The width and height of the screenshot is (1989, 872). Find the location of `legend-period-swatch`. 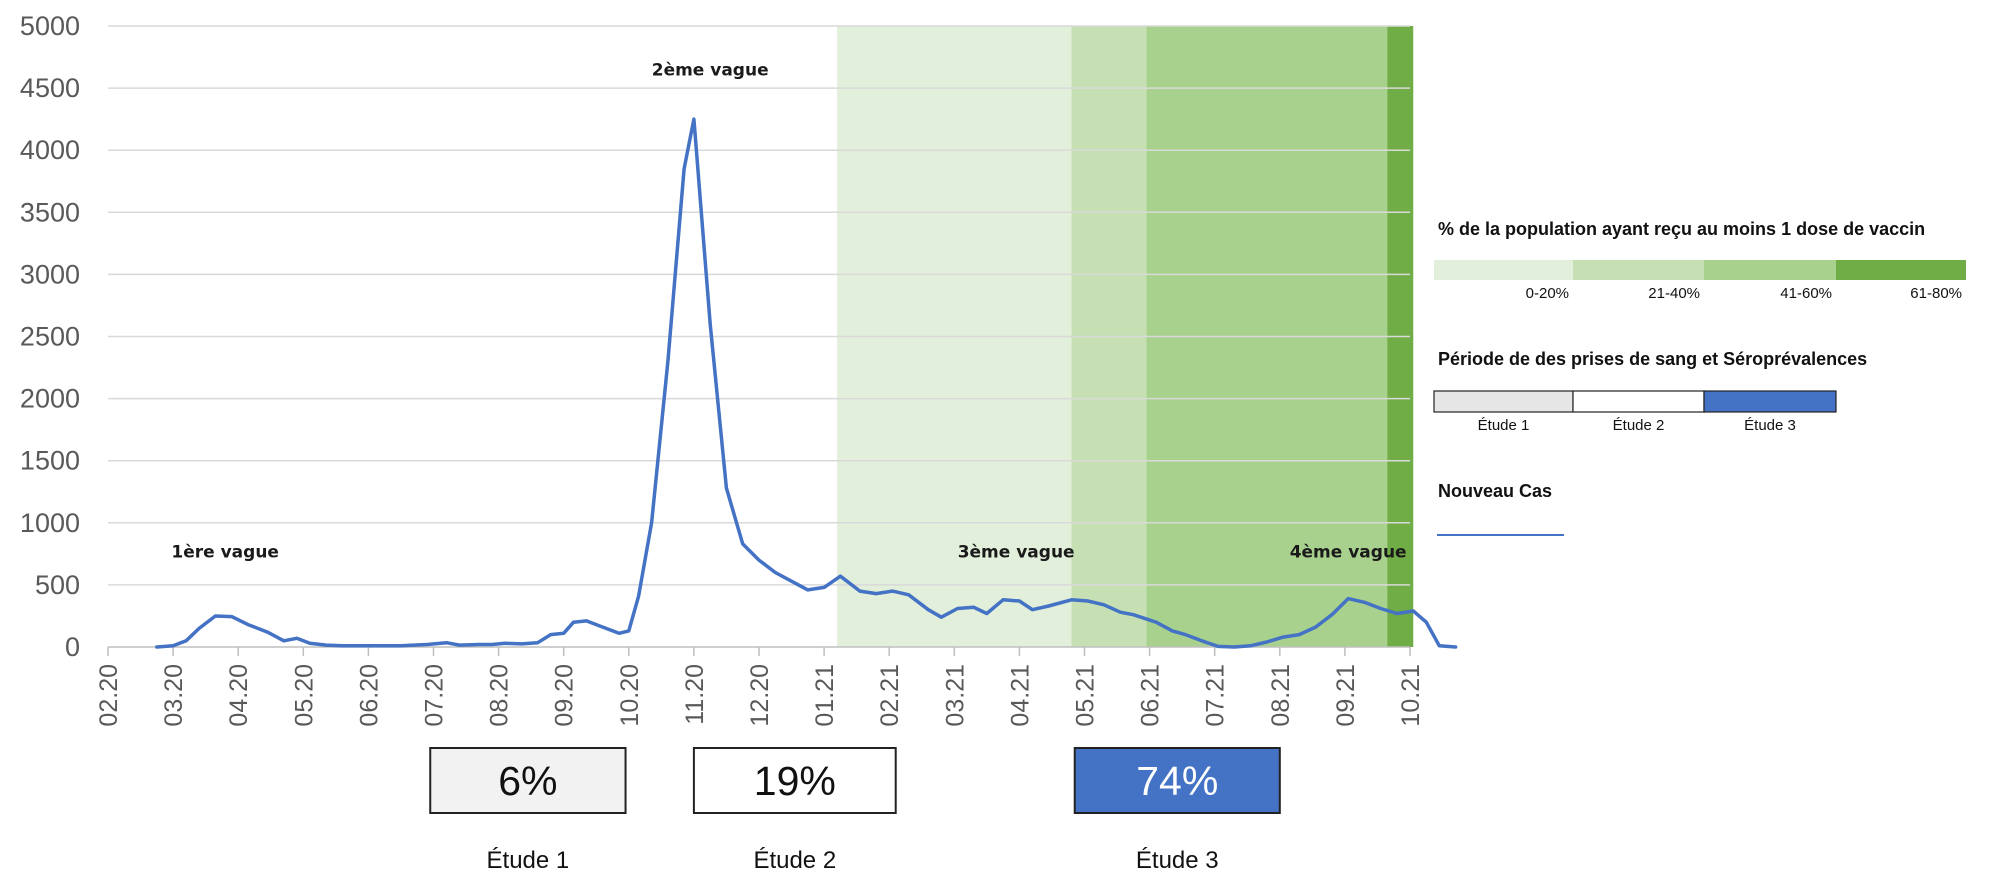

legend-period-swatch is located at coordinates (1770, 401).